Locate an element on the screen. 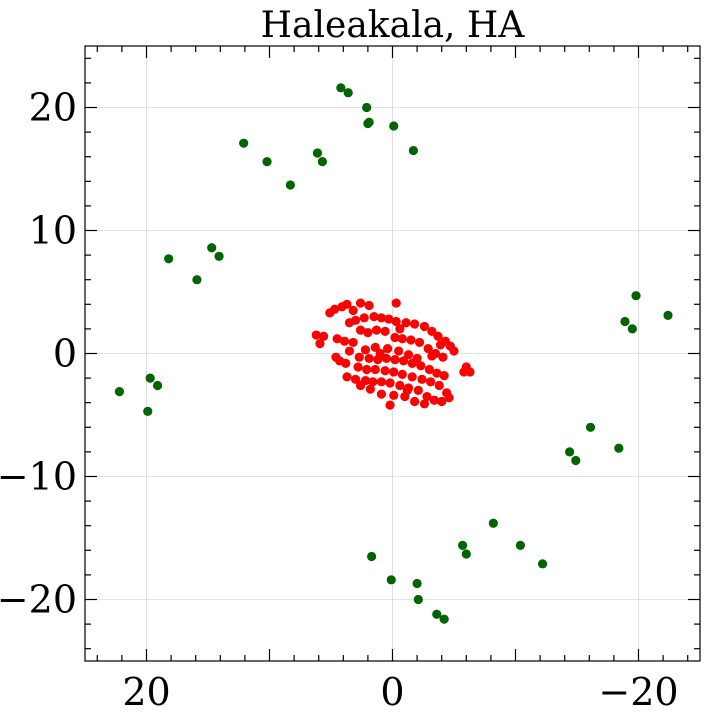  x-tick-label: 0 is located at coordinates (392, 692).